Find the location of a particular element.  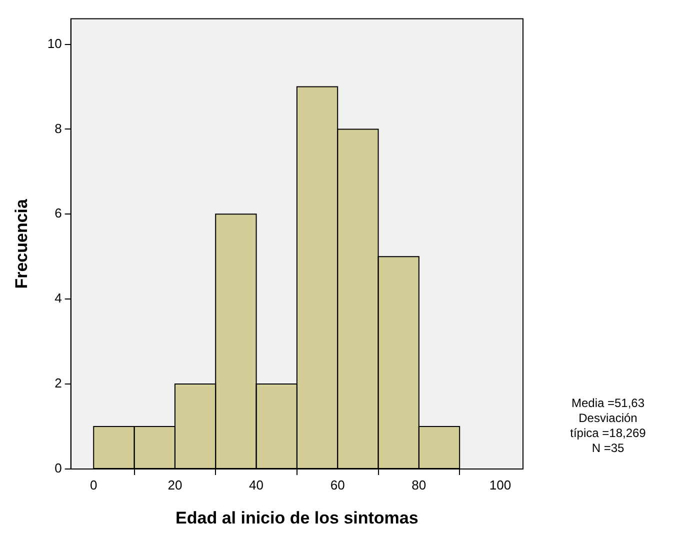

text: Media =51,63 is located at coordinates (608, 403).